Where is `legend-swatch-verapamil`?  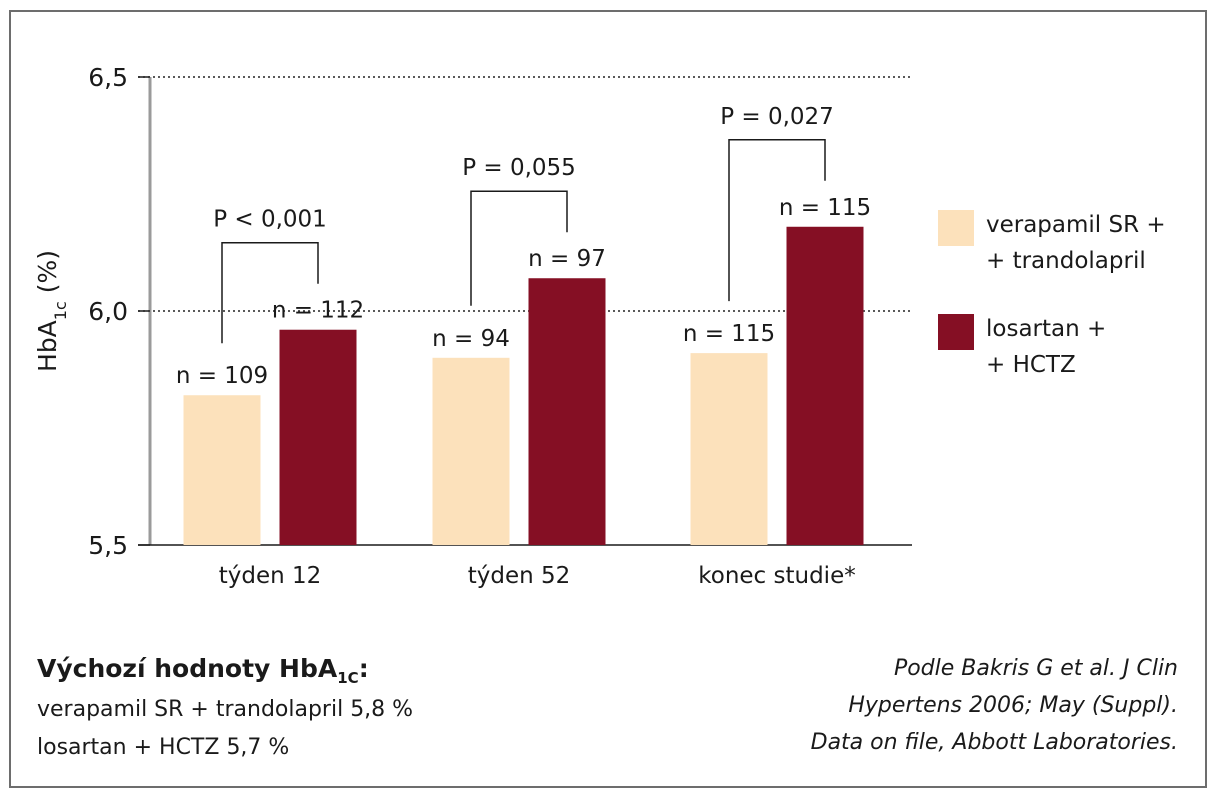 legend-swatch-verapamil is located at coordinates (956, 228).